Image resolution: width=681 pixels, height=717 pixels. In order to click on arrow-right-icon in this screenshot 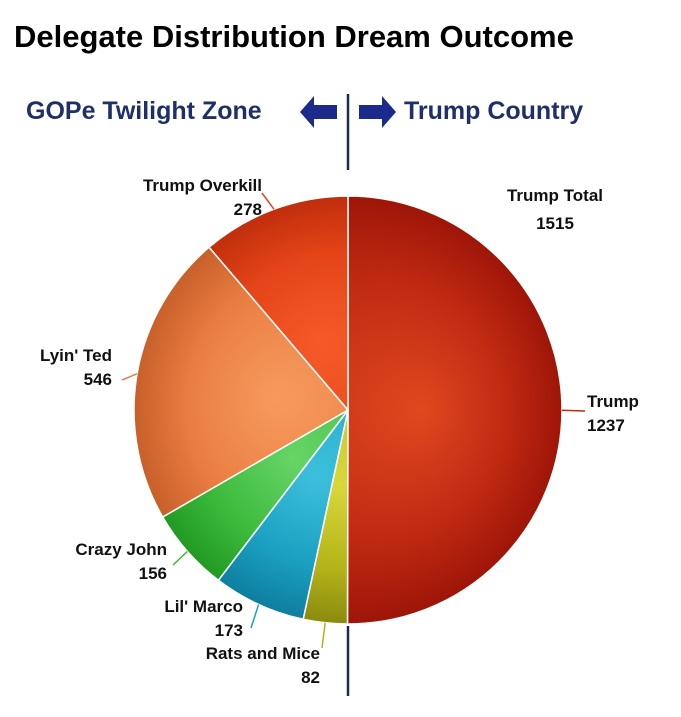, I will do `click(377, 112)`.